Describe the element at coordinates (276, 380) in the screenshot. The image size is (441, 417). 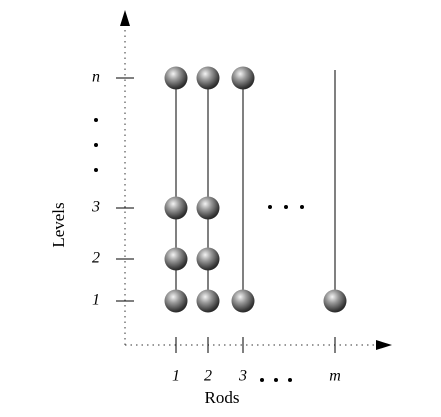
I see `rod-label-ellipsis` at that location.